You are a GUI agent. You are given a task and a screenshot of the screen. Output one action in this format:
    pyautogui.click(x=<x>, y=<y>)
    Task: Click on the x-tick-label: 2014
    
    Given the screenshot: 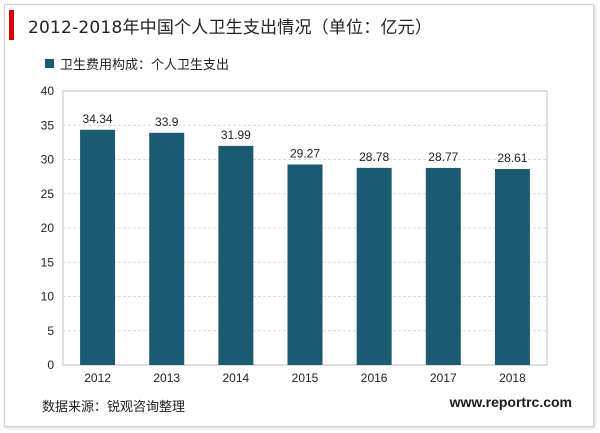 What is the action you would take?
    pyautogui.click(x=236, y=378)
    